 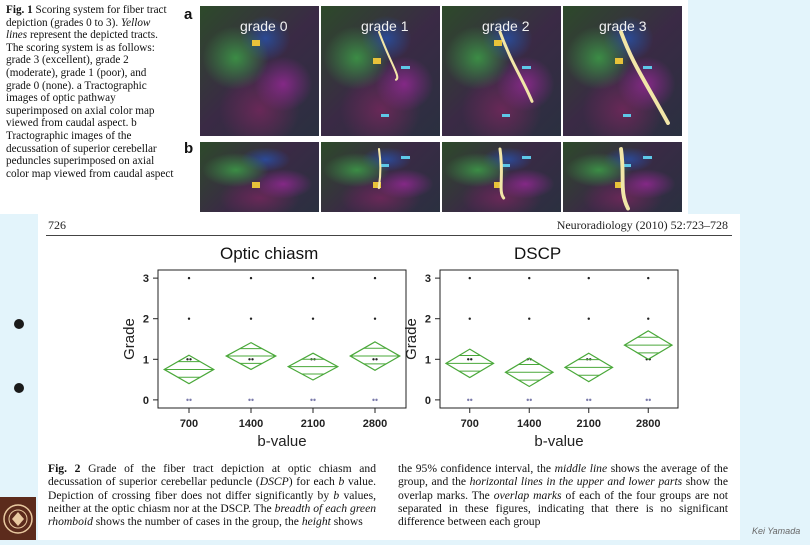 I want to click on fig1-caption-italic: Yellow lines, so click(x=78, y=29).